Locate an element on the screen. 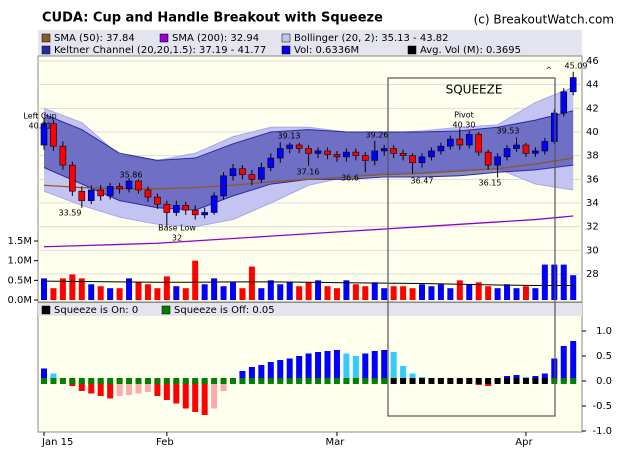  band-upper is located at coordinates (308, 135).